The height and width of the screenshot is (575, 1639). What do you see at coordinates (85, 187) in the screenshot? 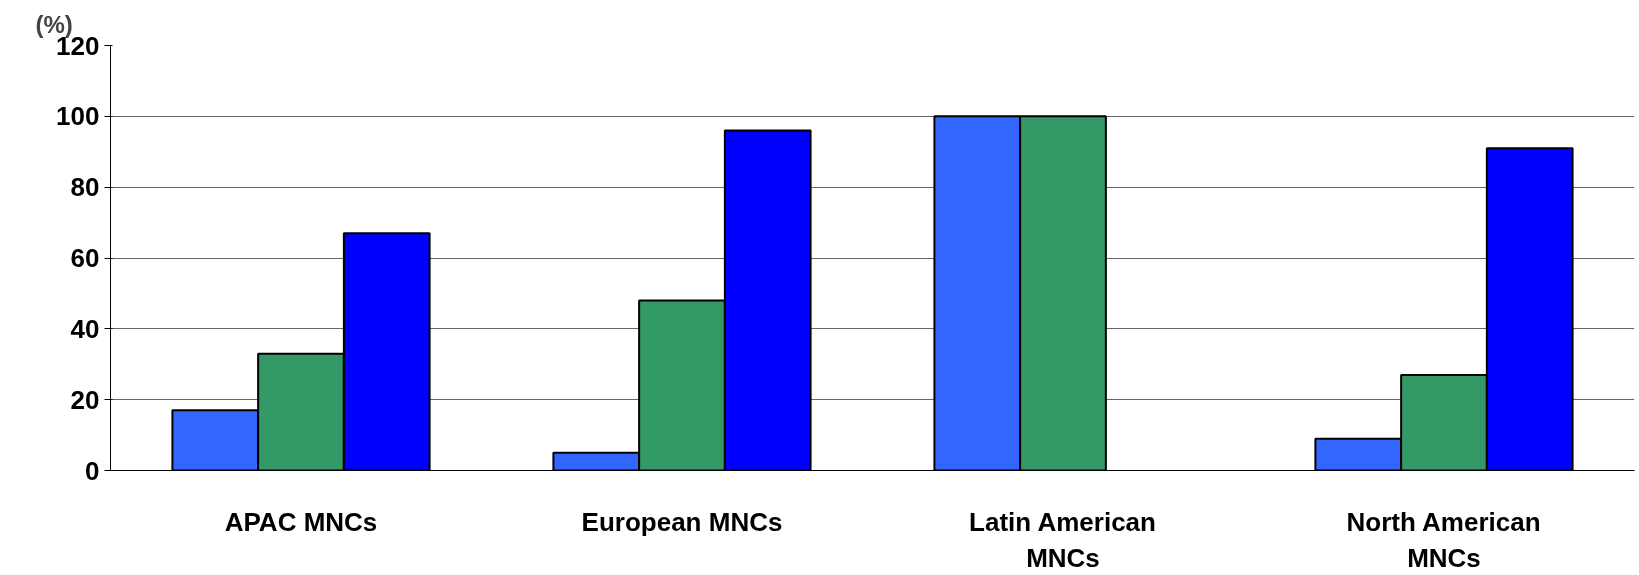
I see `y-tick-label: 80` at bounding box center [85, 187].